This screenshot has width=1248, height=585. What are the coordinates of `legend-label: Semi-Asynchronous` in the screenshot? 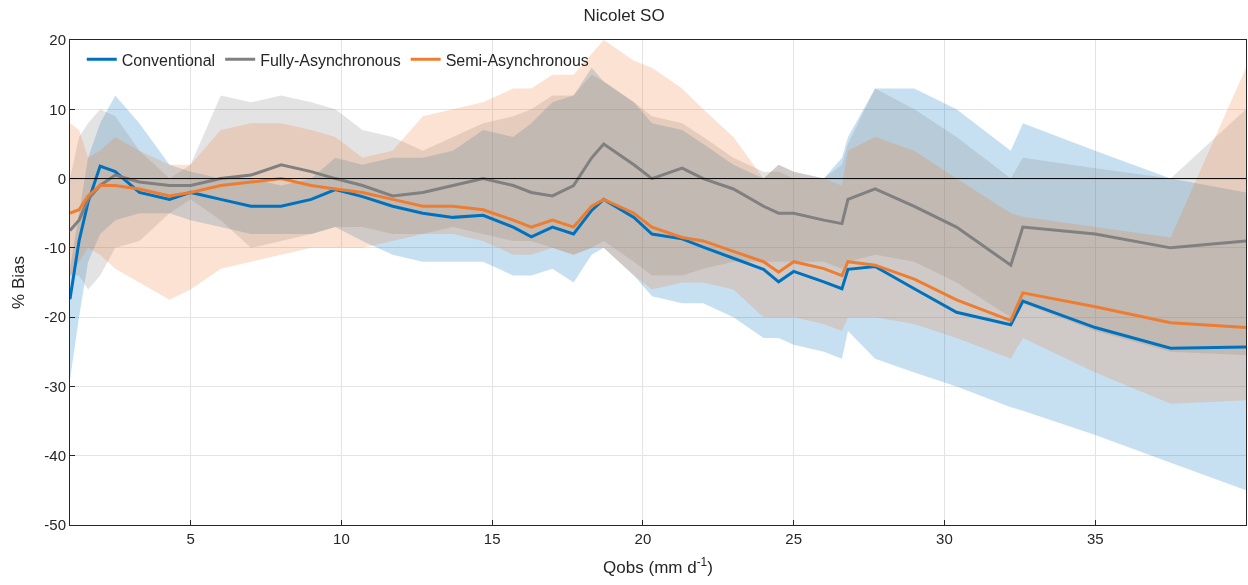 It's located at (517, 60).